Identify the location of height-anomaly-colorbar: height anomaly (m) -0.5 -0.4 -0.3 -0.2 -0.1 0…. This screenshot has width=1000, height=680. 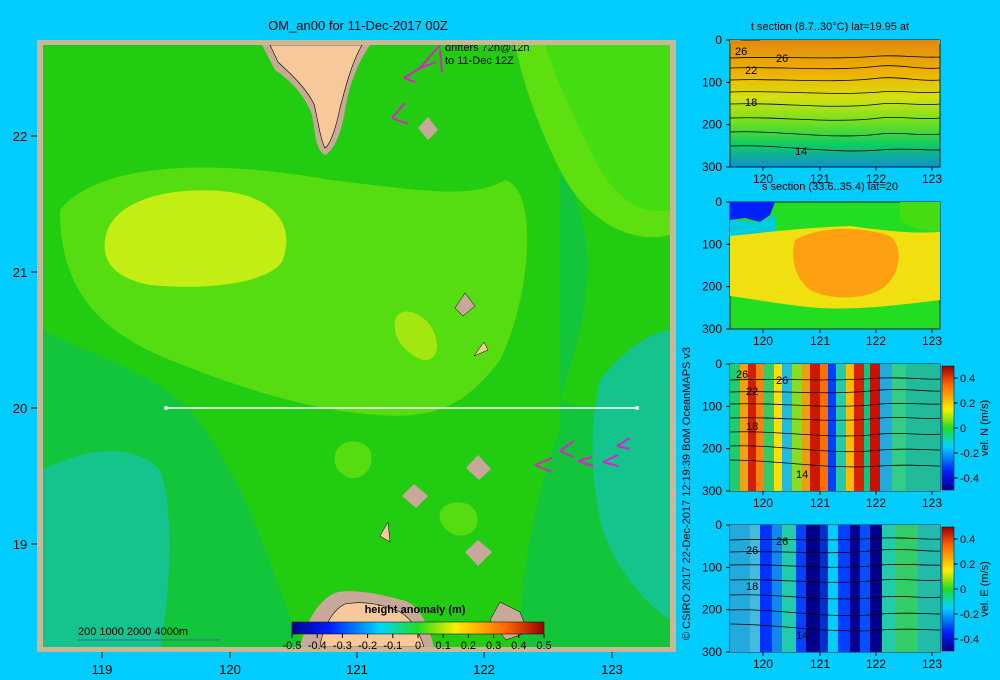
(417, 628).